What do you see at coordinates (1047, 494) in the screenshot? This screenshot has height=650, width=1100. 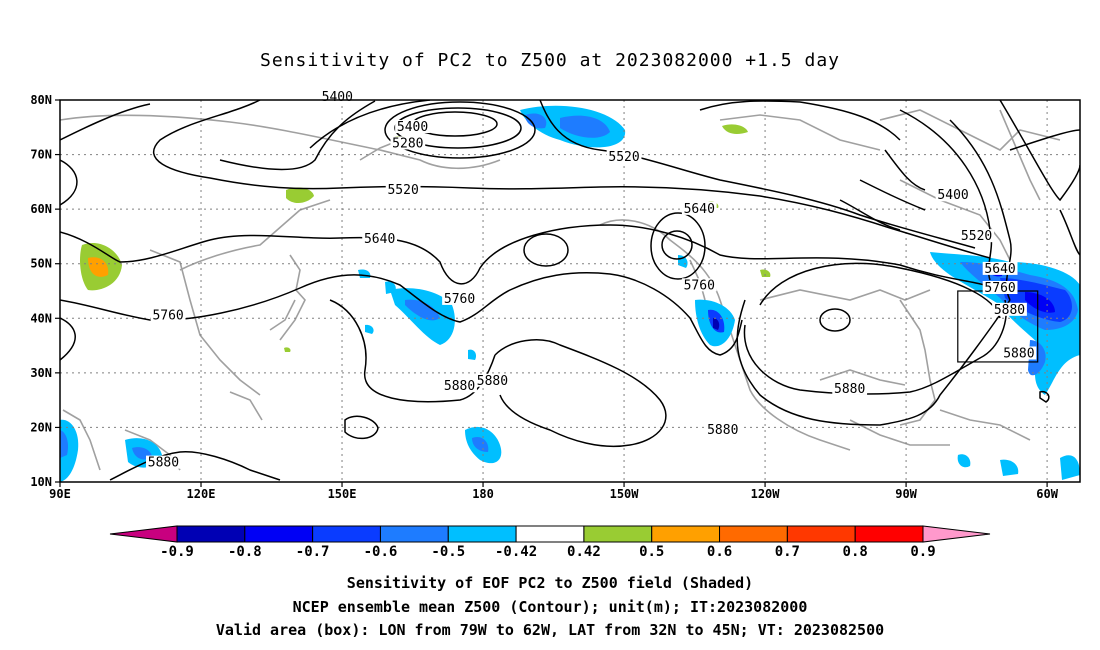 I see `lon-label: 60W` at bounding box center [1047, 494].